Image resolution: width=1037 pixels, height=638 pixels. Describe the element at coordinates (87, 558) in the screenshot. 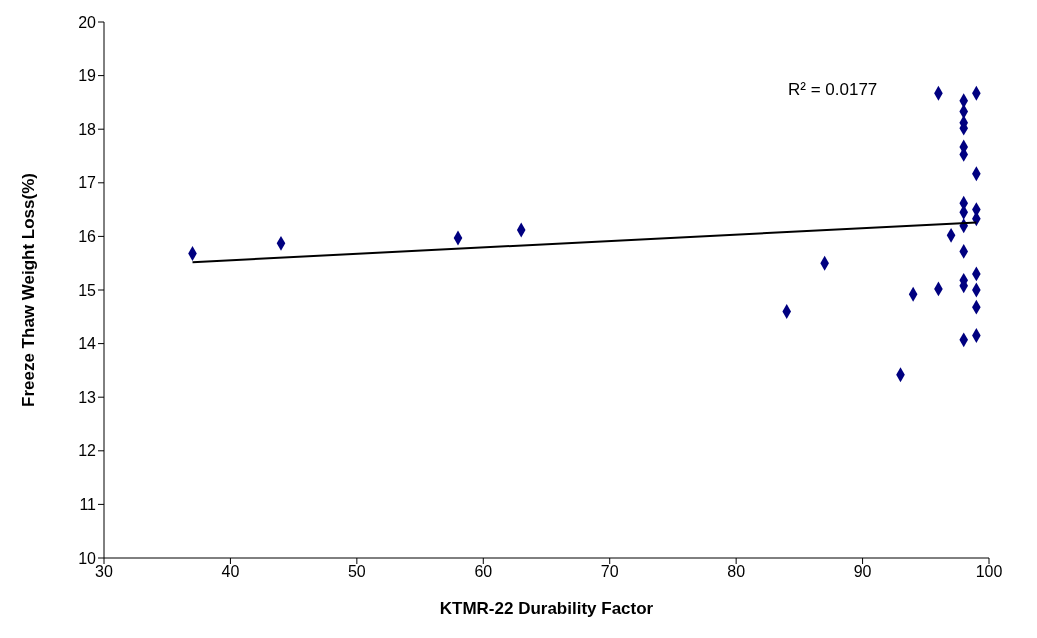

I see `y-tick-label: 10` at that location.